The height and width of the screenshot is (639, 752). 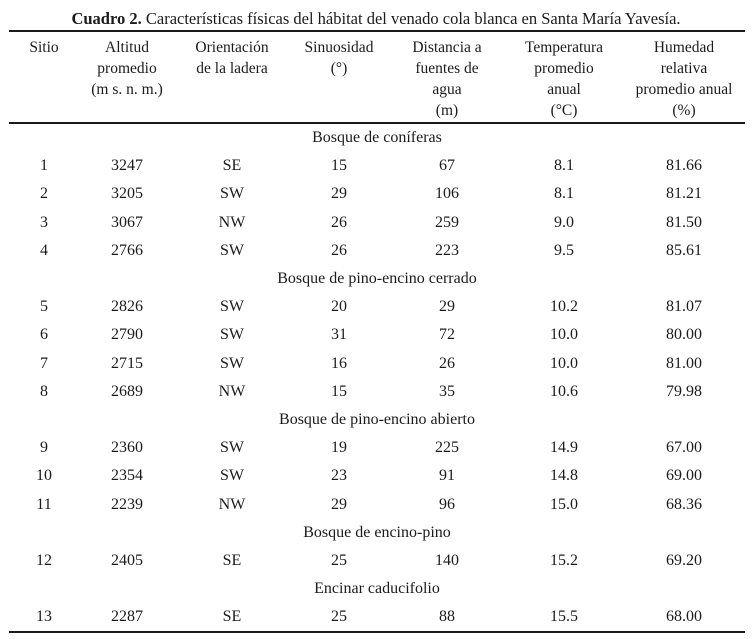 What do you see at coordinates (232, 58) in the screenshot?
I see `column-header-orientacion: Orientación de la ladera` at bounding box center [232, 58].